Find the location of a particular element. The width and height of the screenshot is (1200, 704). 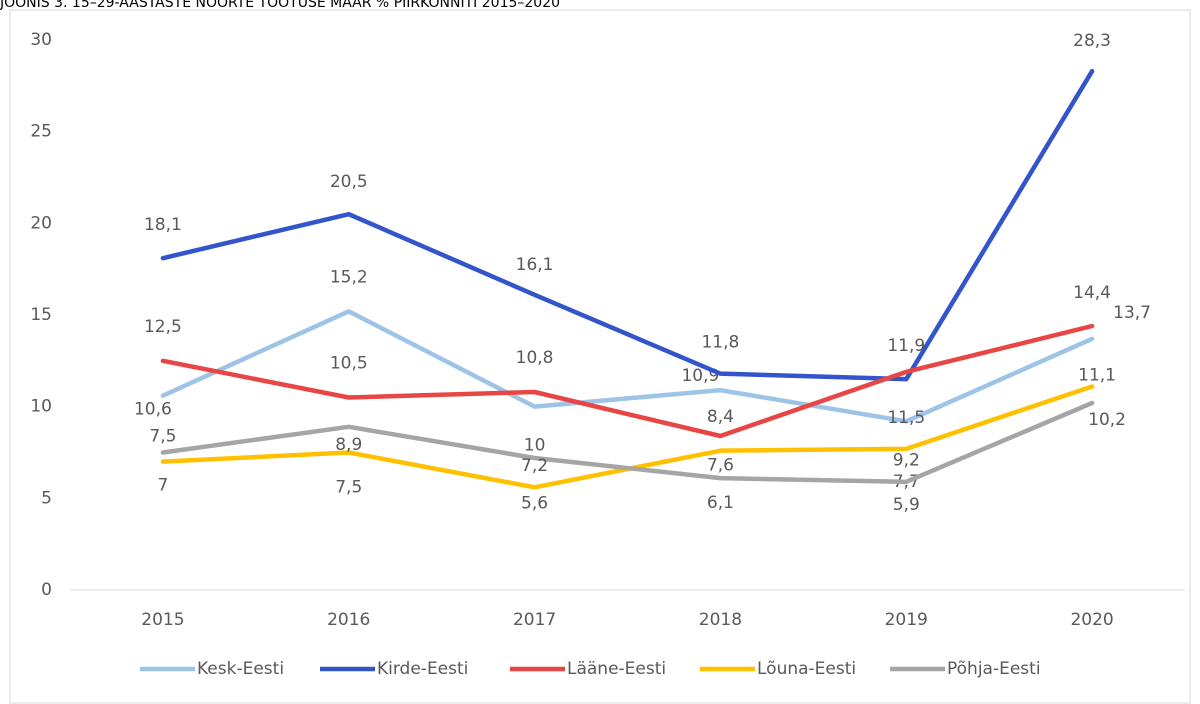

data-label: 11,9 is located at coordinates (906, 346).